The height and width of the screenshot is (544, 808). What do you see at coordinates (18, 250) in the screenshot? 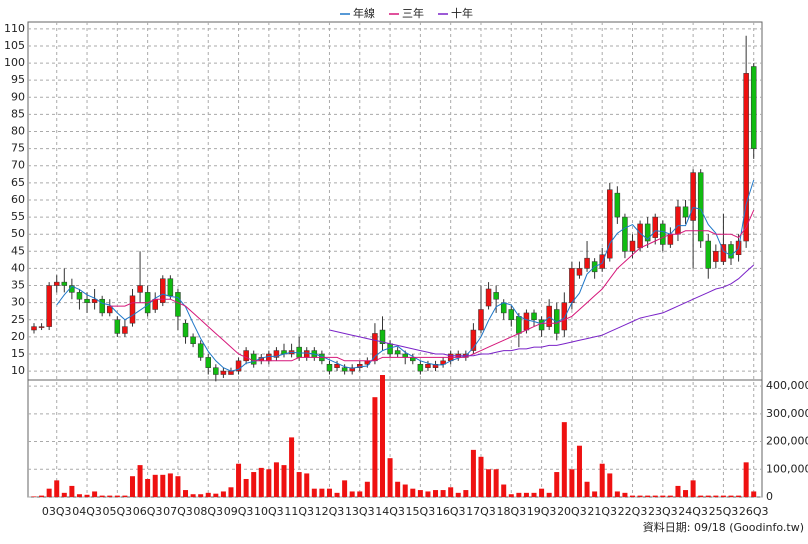
I see `y-tick-label: 45` at bounding box center [18, 250].